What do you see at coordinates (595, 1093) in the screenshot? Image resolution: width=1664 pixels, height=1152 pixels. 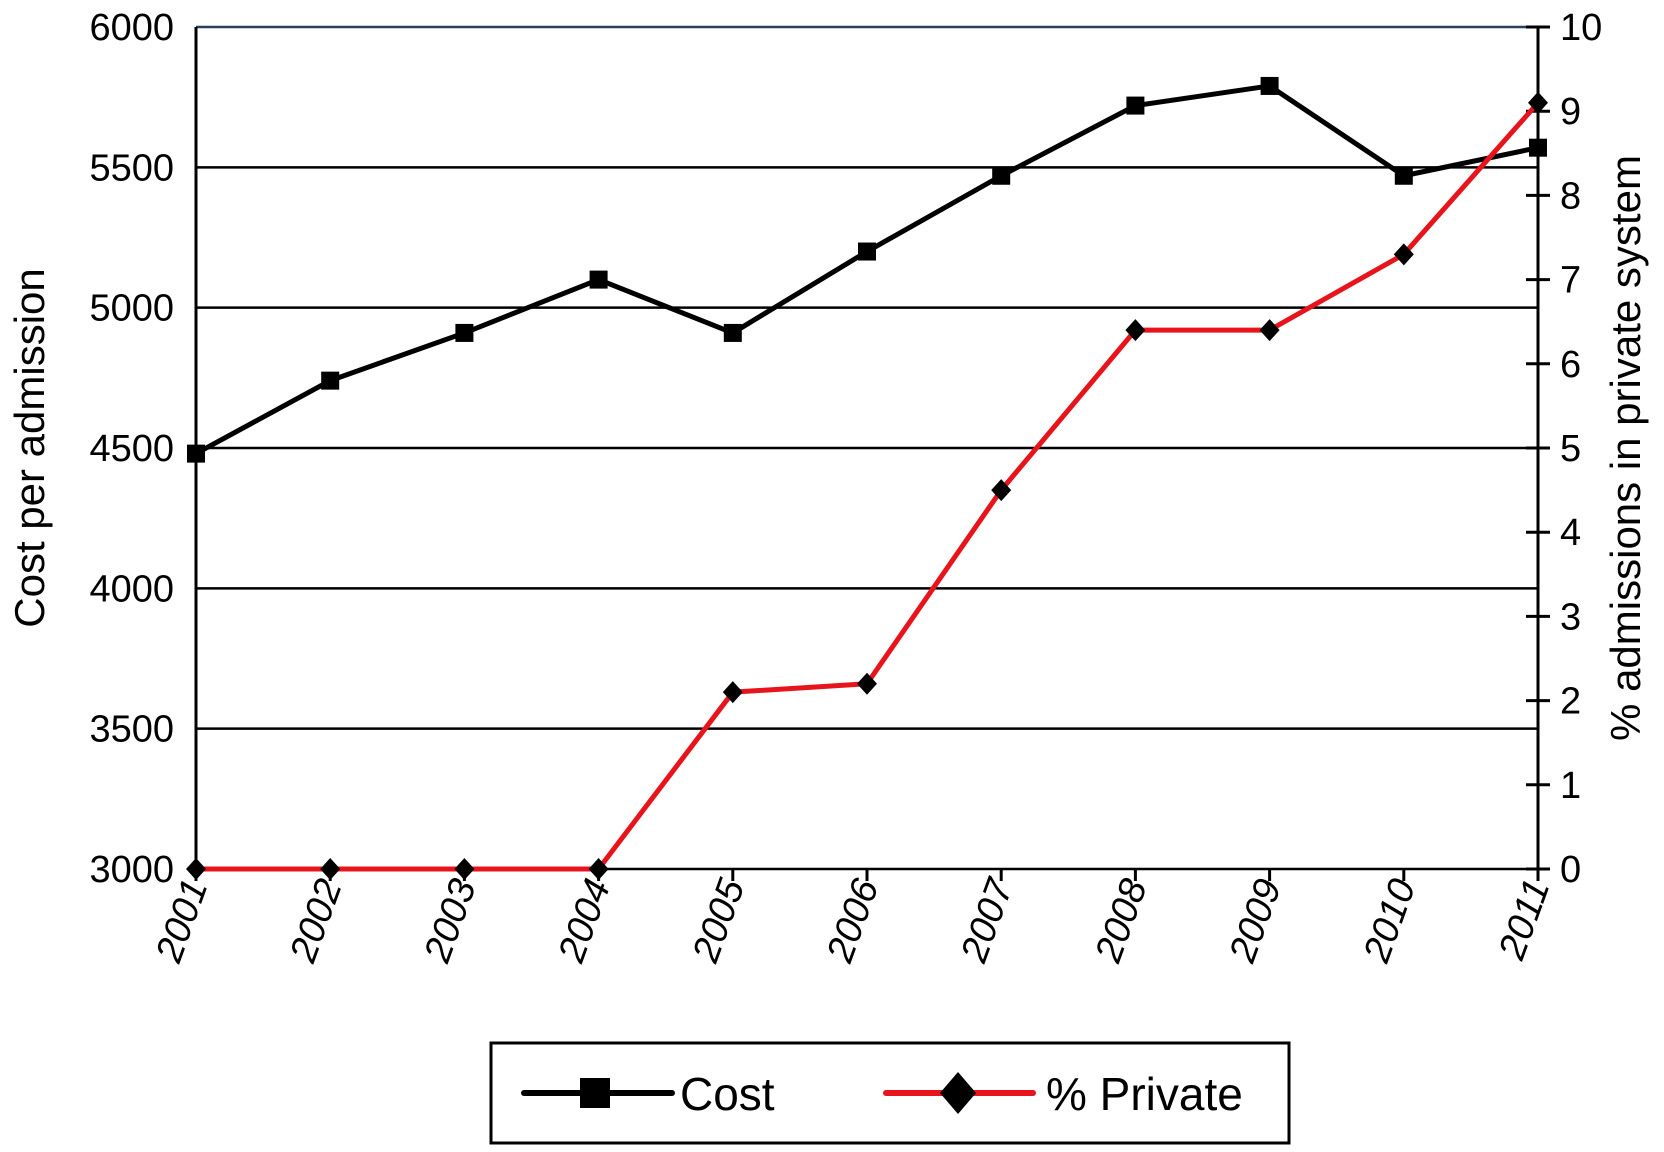 I see `legend-cost-marker` at bounding box center [595, 1093].